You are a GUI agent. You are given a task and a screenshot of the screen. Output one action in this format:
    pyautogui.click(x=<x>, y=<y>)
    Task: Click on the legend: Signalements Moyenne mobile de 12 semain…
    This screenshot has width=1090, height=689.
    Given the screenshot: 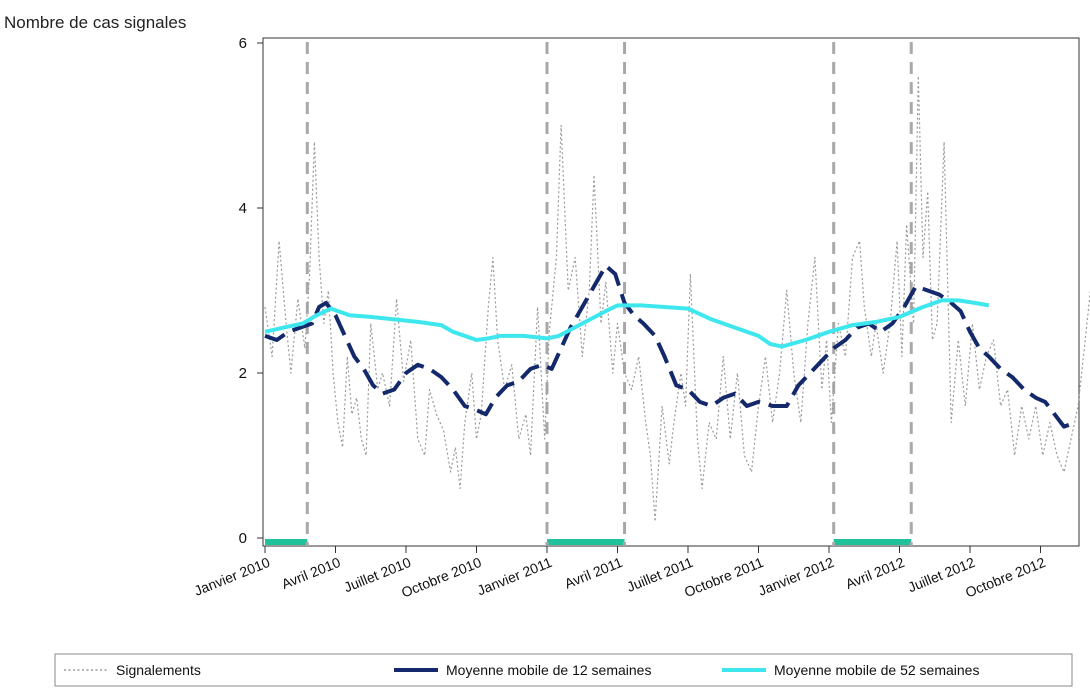 What is the action you would take?
    pyautogui.click(x=563, y=670)
    